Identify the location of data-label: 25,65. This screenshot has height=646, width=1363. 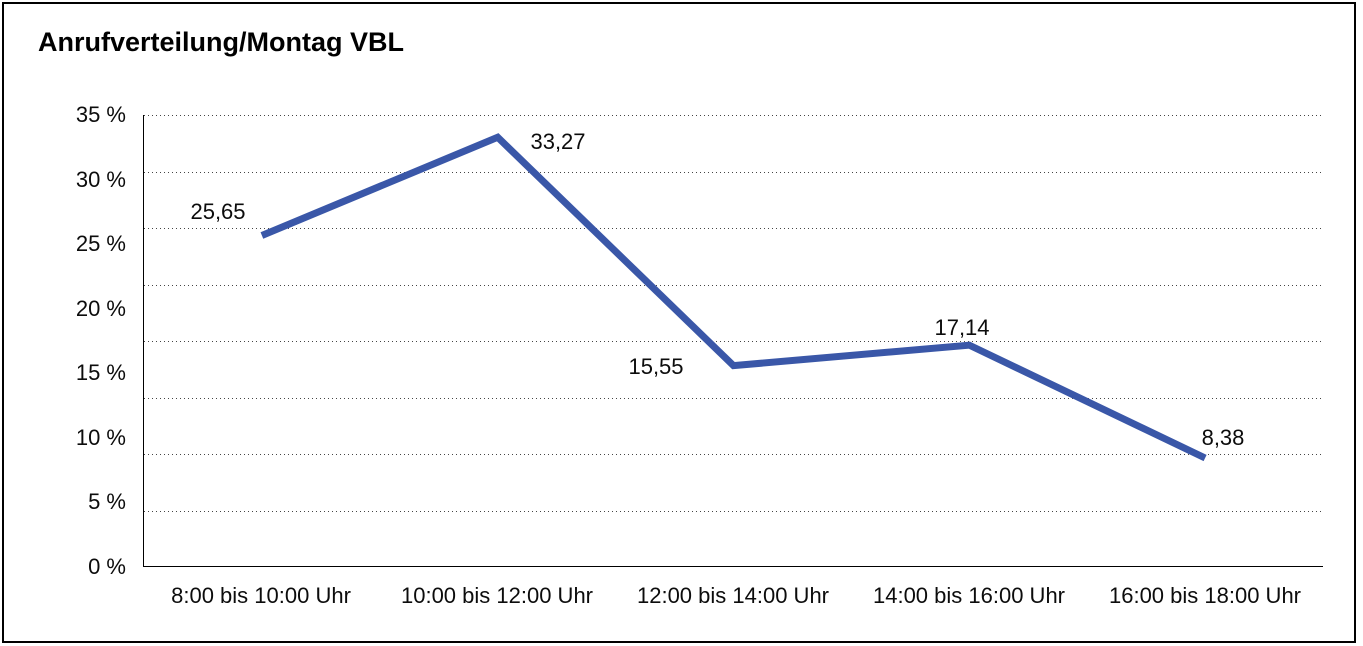
(218, 211).